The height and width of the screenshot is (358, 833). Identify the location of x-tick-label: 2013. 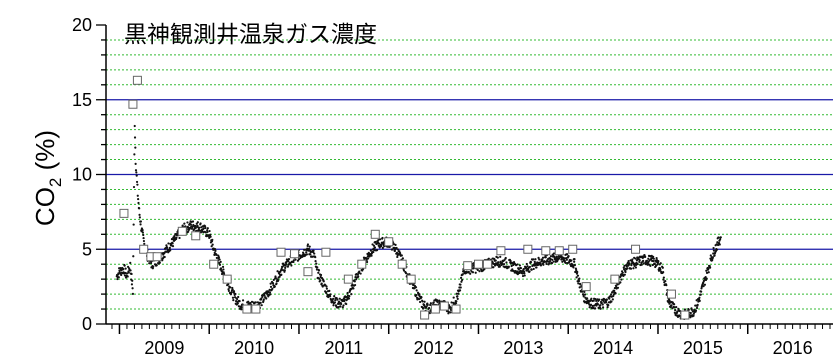
(523, 348).